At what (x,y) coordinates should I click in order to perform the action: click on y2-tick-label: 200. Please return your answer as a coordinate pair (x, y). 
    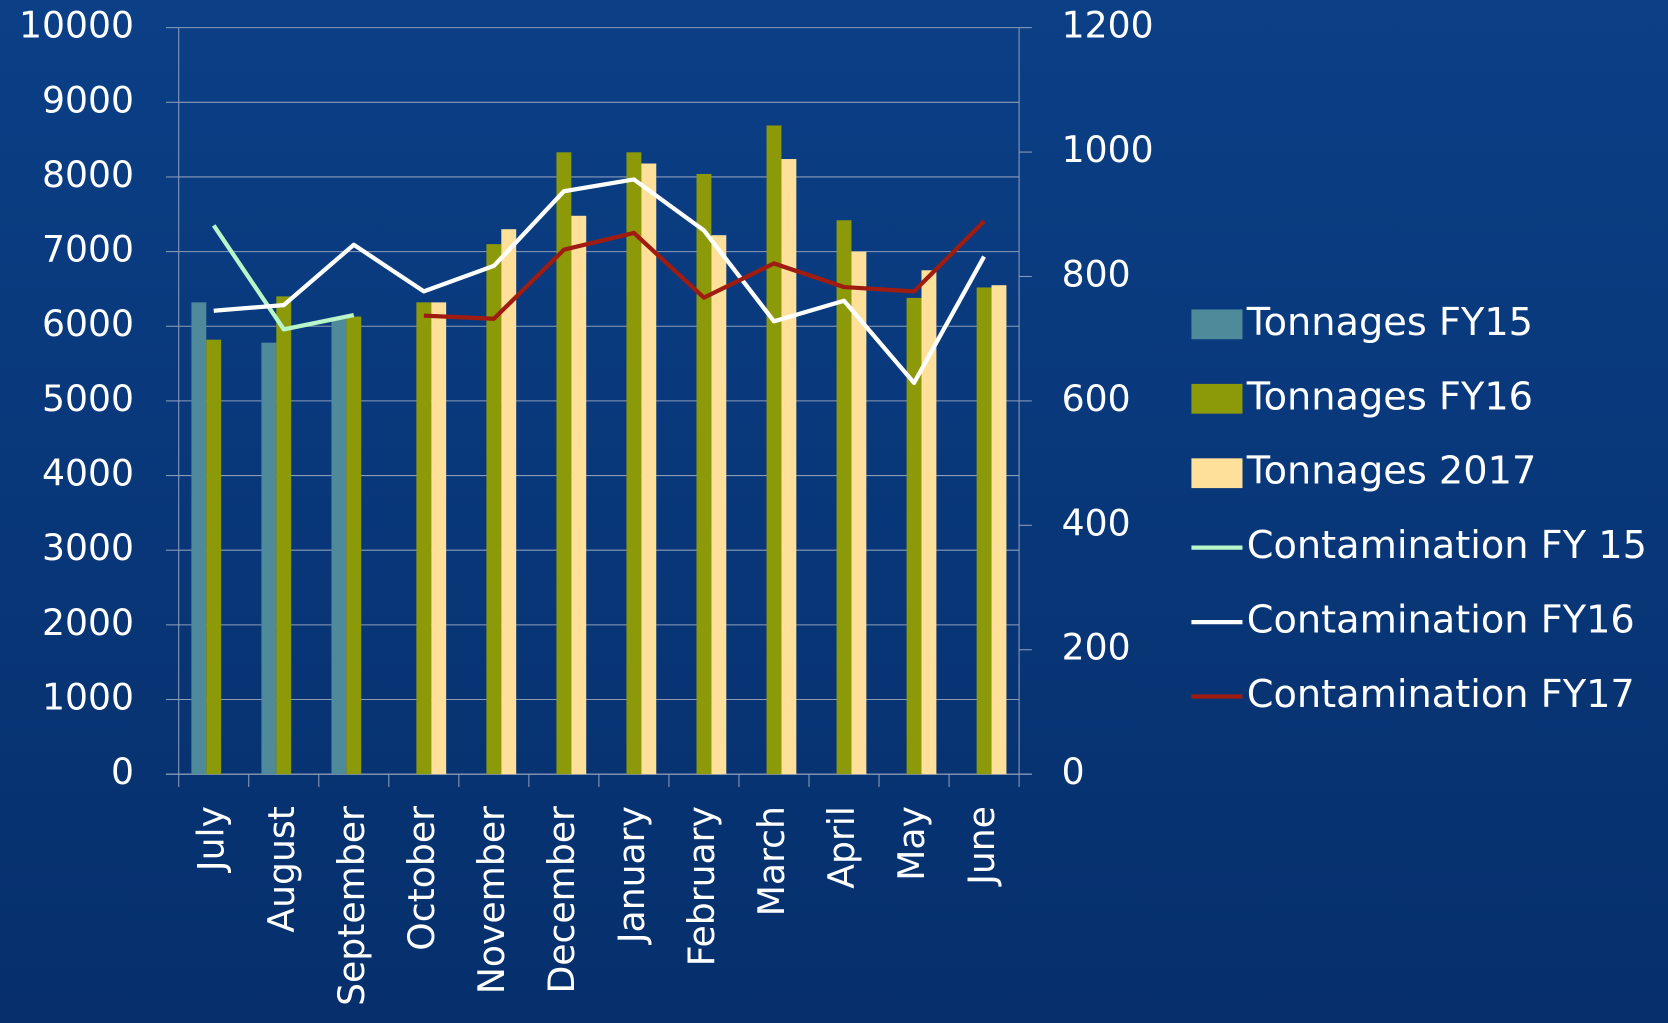
    Looking at the image, I should click on (1096, 647).